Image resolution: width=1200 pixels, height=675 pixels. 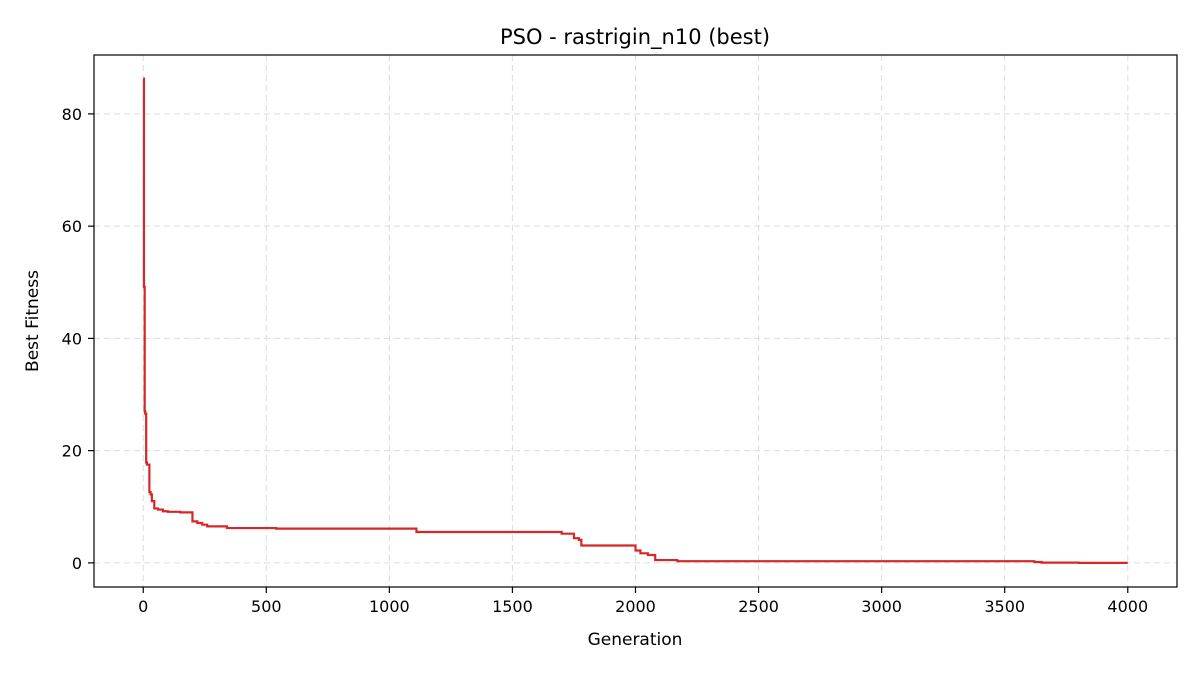 What do you see at coordinates (77, 563) in the screenshot?
I see `y-tick-label: 0` at bounding box center [77, 563].